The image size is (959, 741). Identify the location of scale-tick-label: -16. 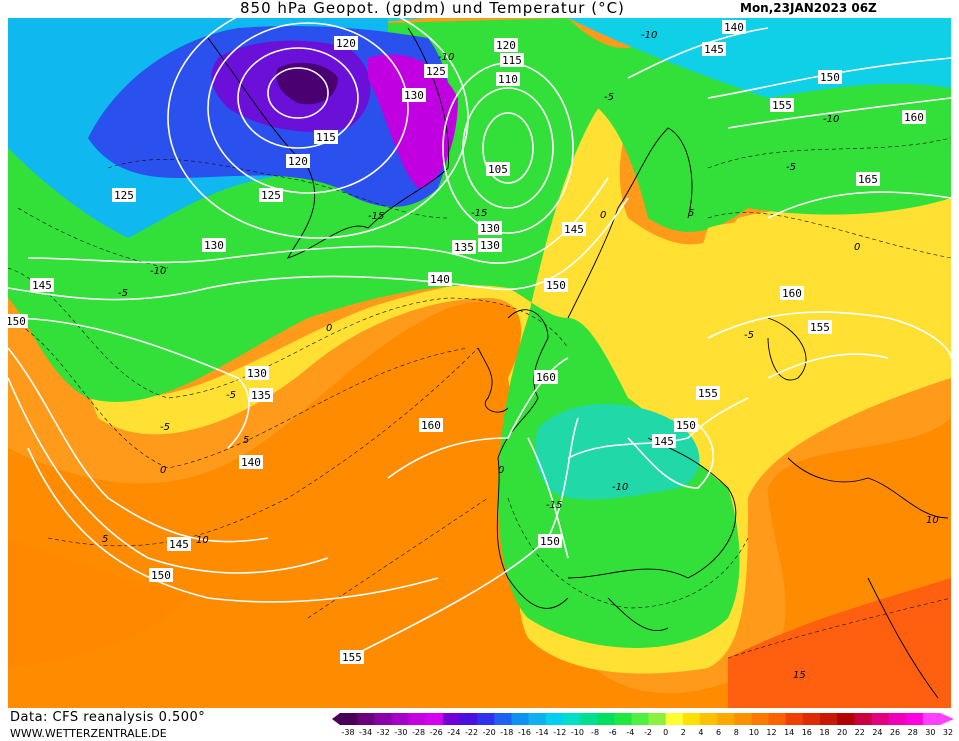
(524, 732).